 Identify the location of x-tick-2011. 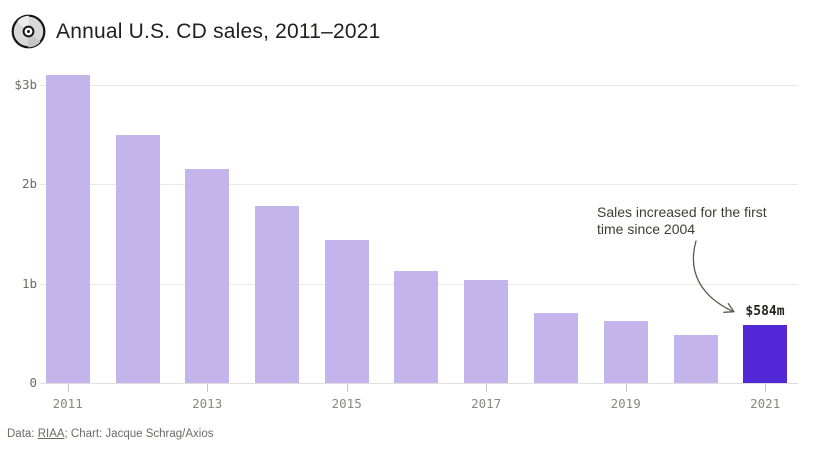
(68, 388).